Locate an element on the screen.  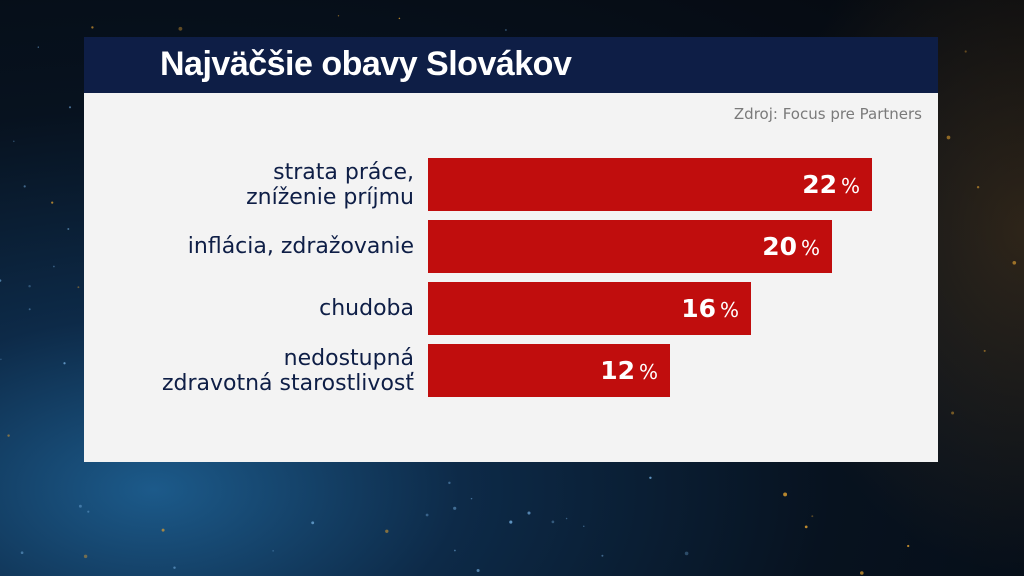
value-label: 20% is located at coordinates (771, 247).